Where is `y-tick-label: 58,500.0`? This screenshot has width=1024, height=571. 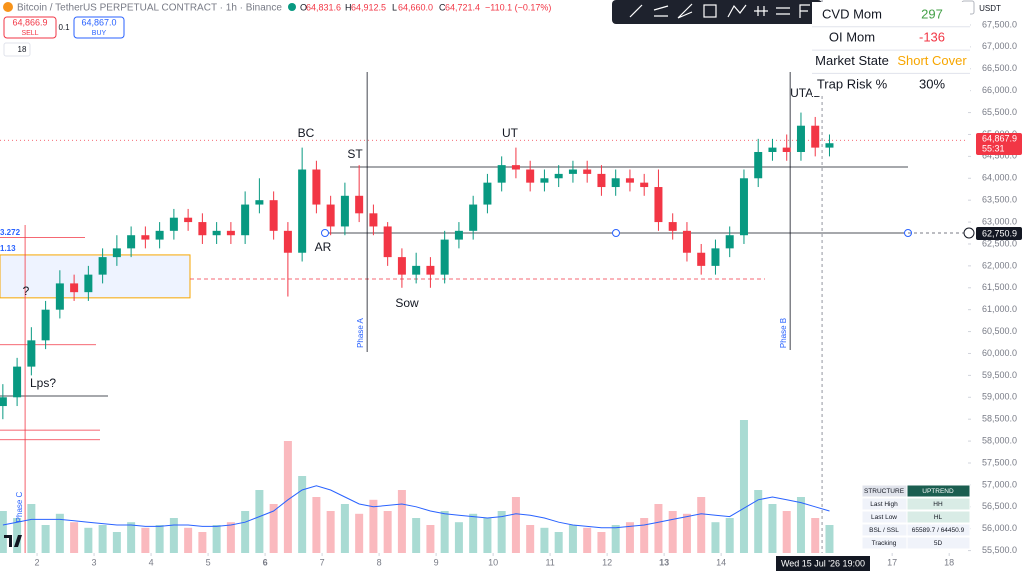
y-tick-label: 58,500.0 is located at coordinates (999, 419).